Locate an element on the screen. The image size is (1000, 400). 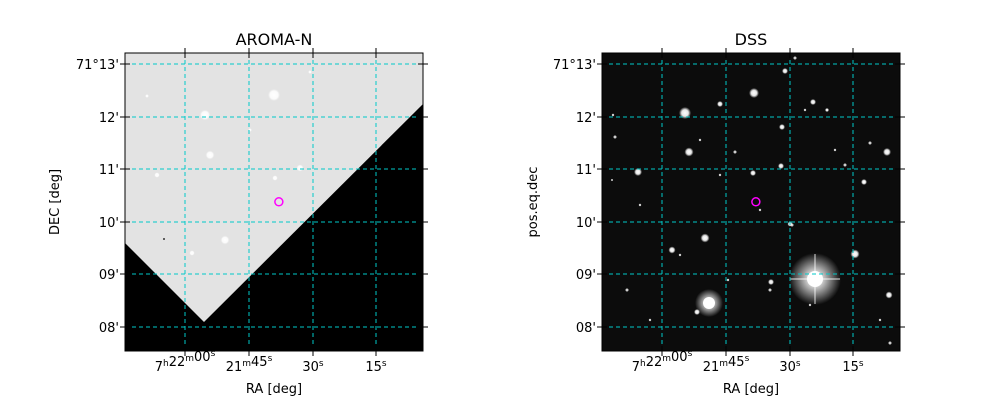
bright-star-core is located at coordinates (709, 303).